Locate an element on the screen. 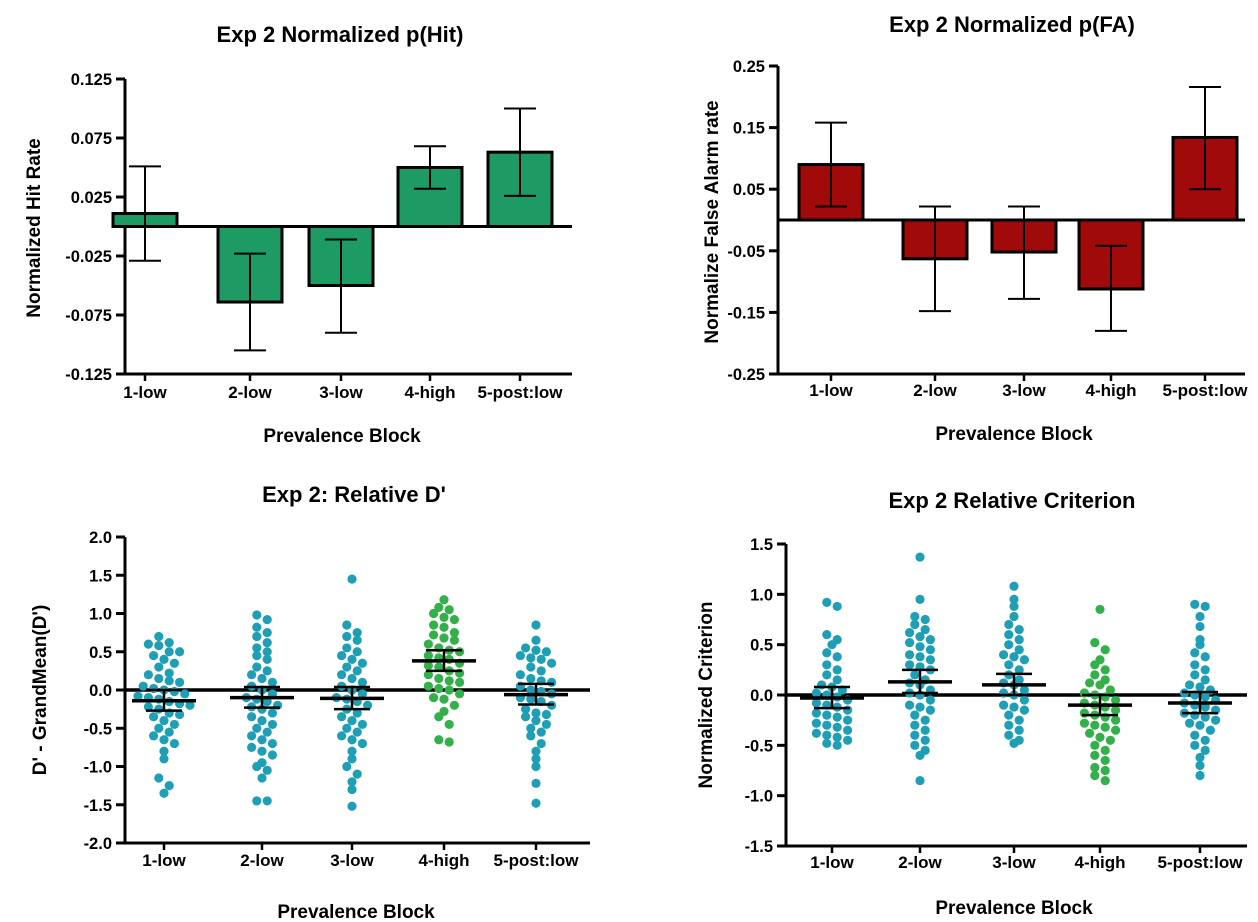 This screenshot has width=1258, height=922. y-tick-label: -1.5 is located at coordinates (759, 847).